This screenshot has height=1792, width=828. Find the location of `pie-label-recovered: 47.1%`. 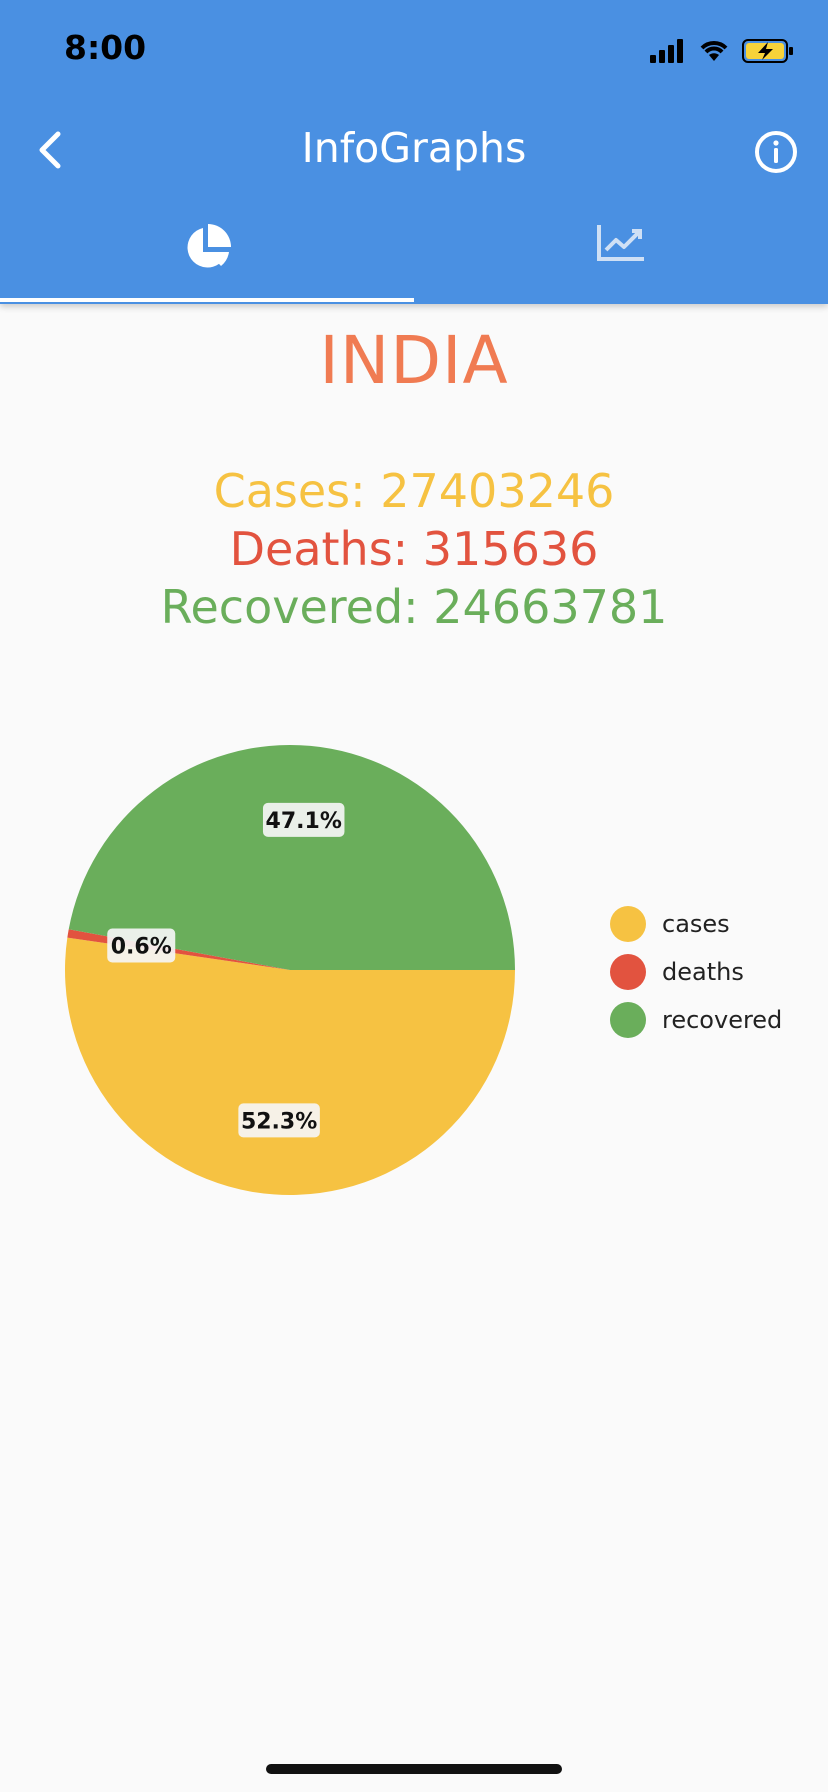

pie-label-recovered: 47.1% is located at coordinates (303, 819).